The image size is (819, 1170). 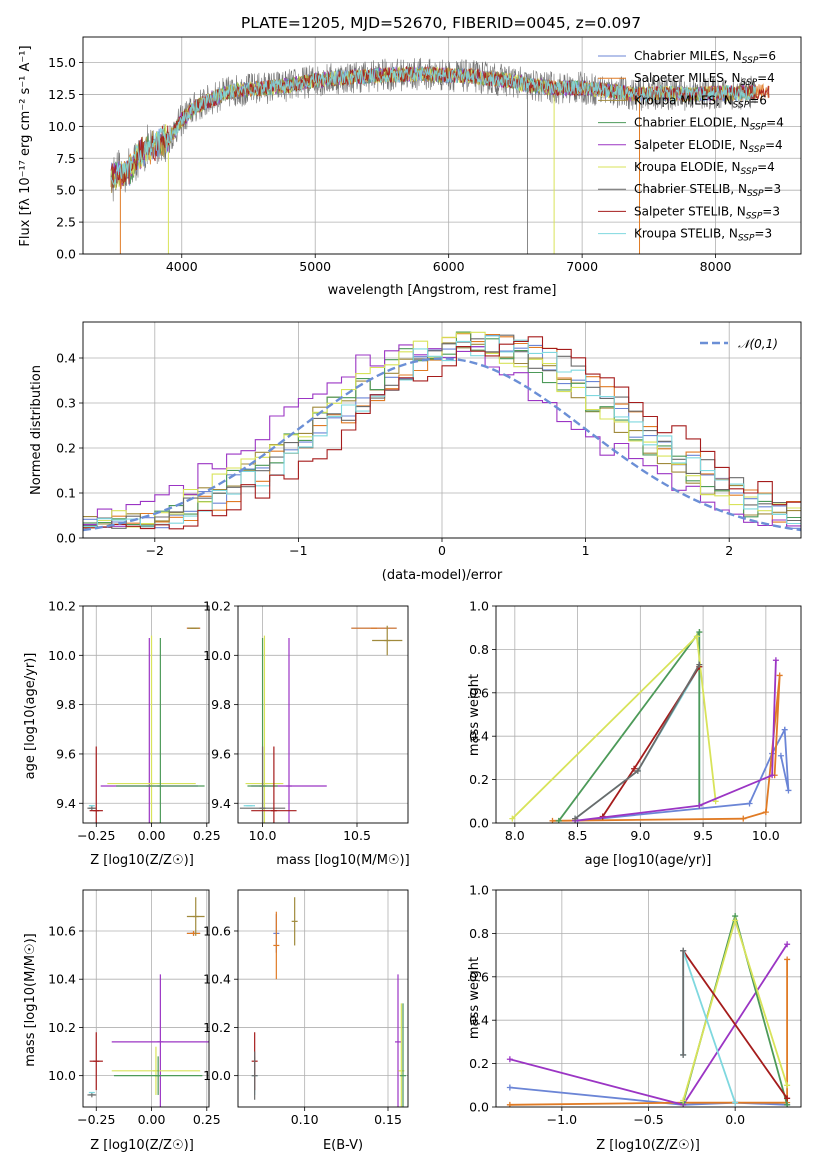 What do you see at coordinates (217, 655) in the screenshot?
I see `y-tick-label: 10.0` at bounding box center [217, 655].